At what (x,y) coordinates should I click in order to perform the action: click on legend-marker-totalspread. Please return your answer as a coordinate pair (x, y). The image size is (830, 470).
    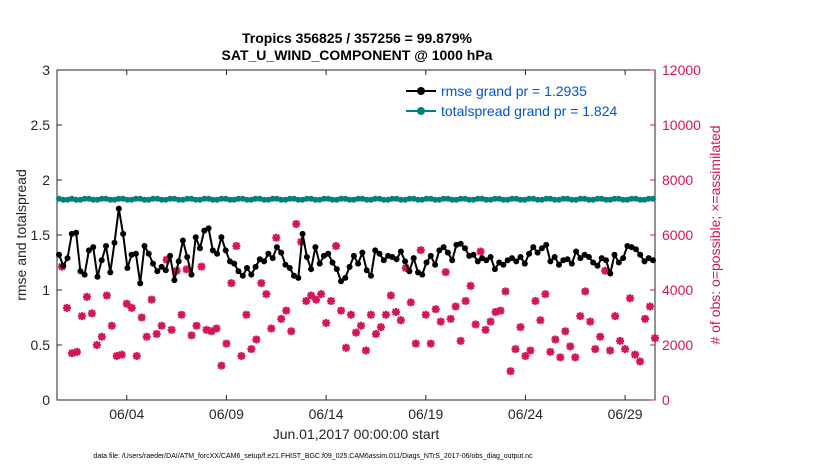
    Looking at the image, I should click on (421, 111).